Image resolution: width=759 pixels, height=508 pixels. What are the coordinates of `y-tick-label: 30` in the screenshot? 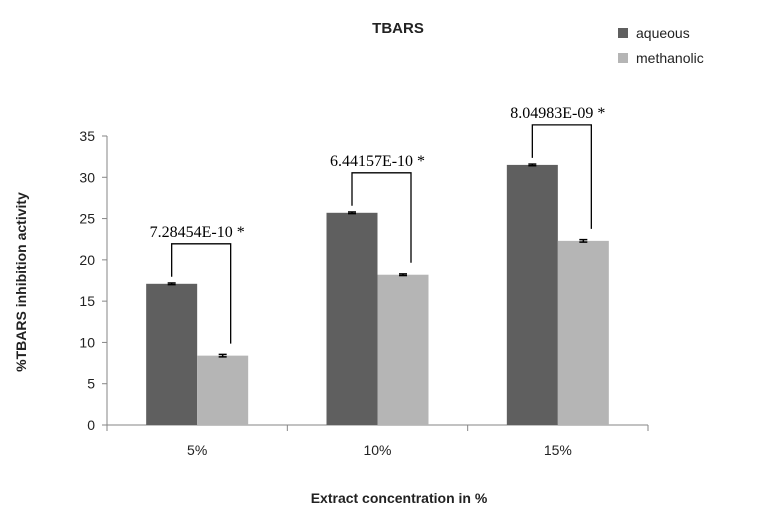 It's located at (87, 177).